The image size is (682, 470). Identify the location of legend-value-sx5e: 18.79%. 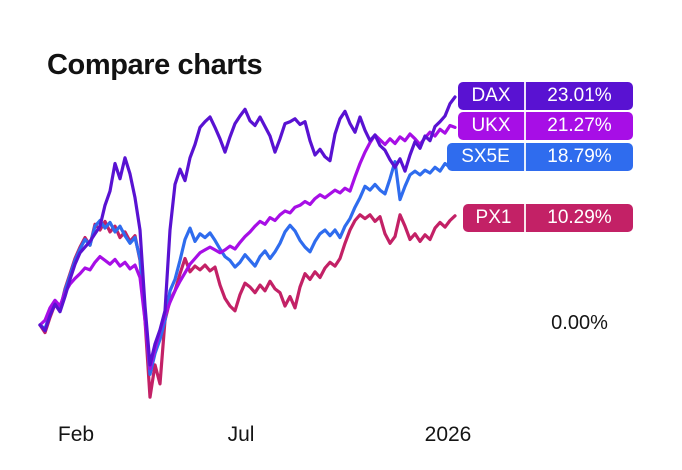
(579, 156).